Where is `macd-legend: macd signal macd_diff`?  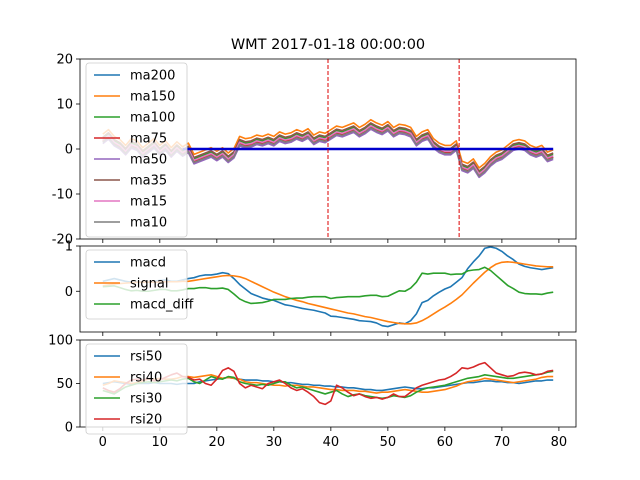
macd-legend: macd signal macd_diff is located at coordinates (139, 284).